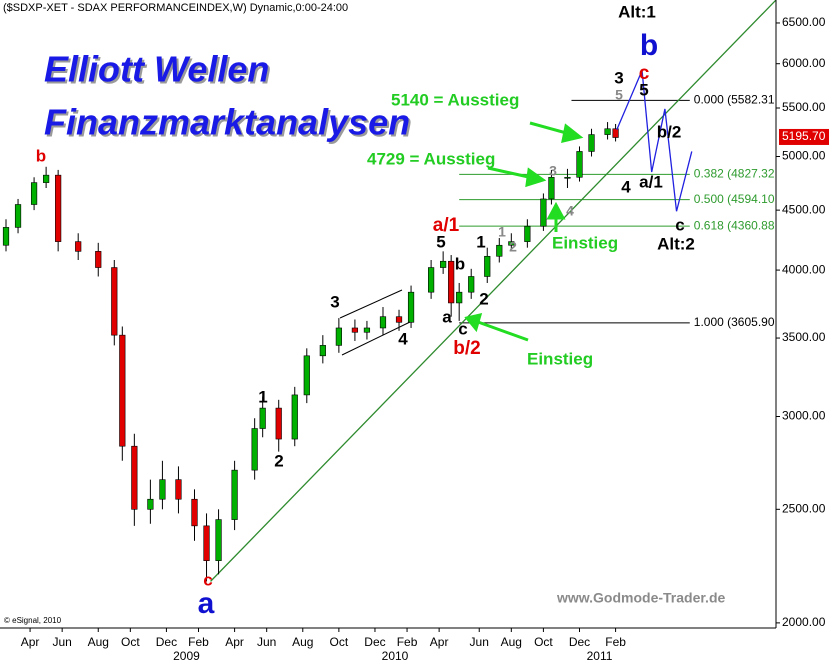 Image resolution: width=831 pixels, height=664 pixels. Describe the element at coordinates (734, 199) in the screenshot. I see `fib-label: 0.500 (4594.10` at that location.